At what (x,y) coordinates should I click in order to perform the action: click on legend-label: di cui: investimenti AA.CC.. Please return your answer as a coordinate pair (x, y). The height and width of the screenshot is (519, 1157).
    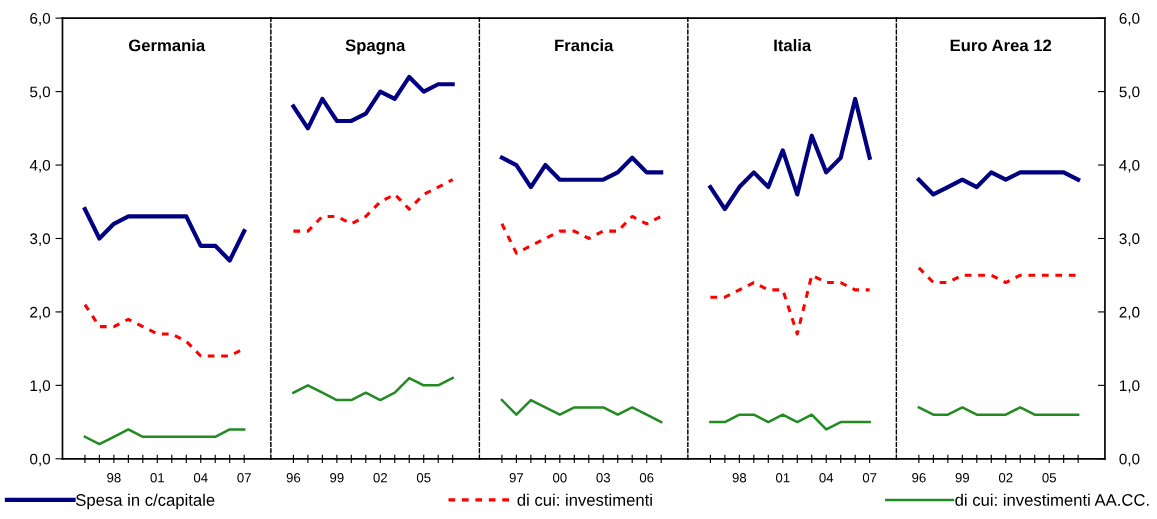
    Looking at the image, I should click on (1052, 499).